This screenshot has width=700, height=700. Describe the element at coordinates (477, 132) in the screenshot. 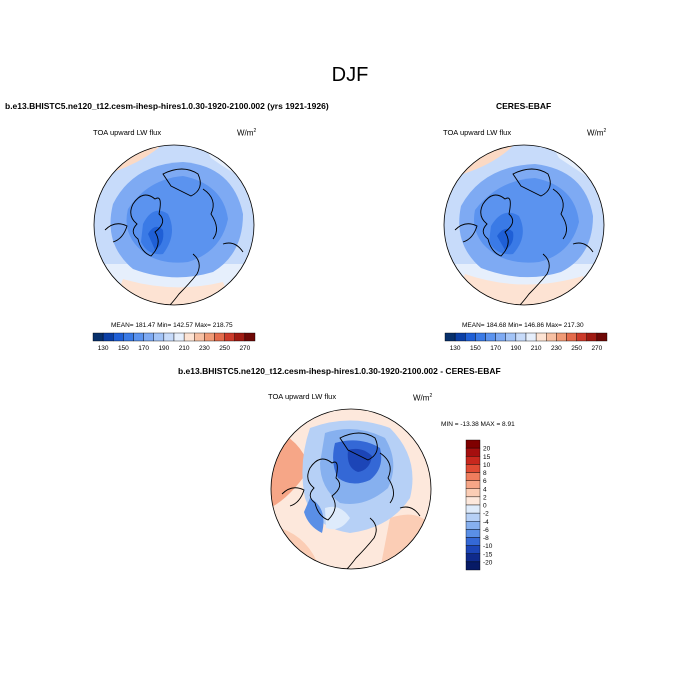

I see `panel-2-variable-label: TOA upward LW flux` at that location.